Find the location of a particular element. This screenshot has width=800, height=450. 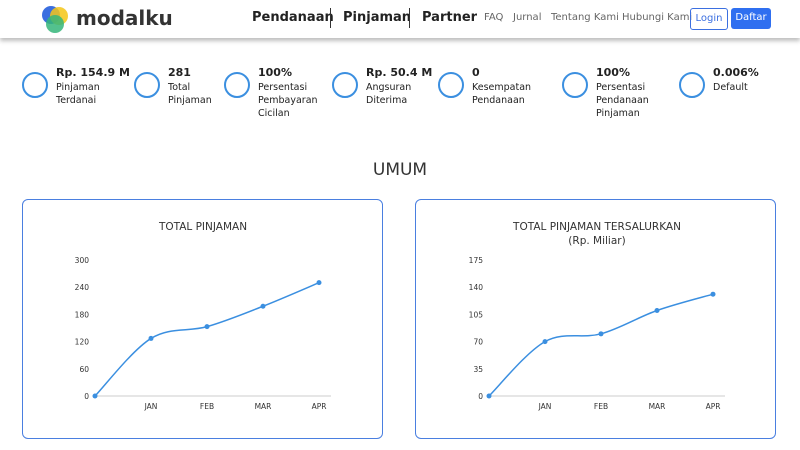

stat-value: 0.006% is located at coordinates (736, 72).